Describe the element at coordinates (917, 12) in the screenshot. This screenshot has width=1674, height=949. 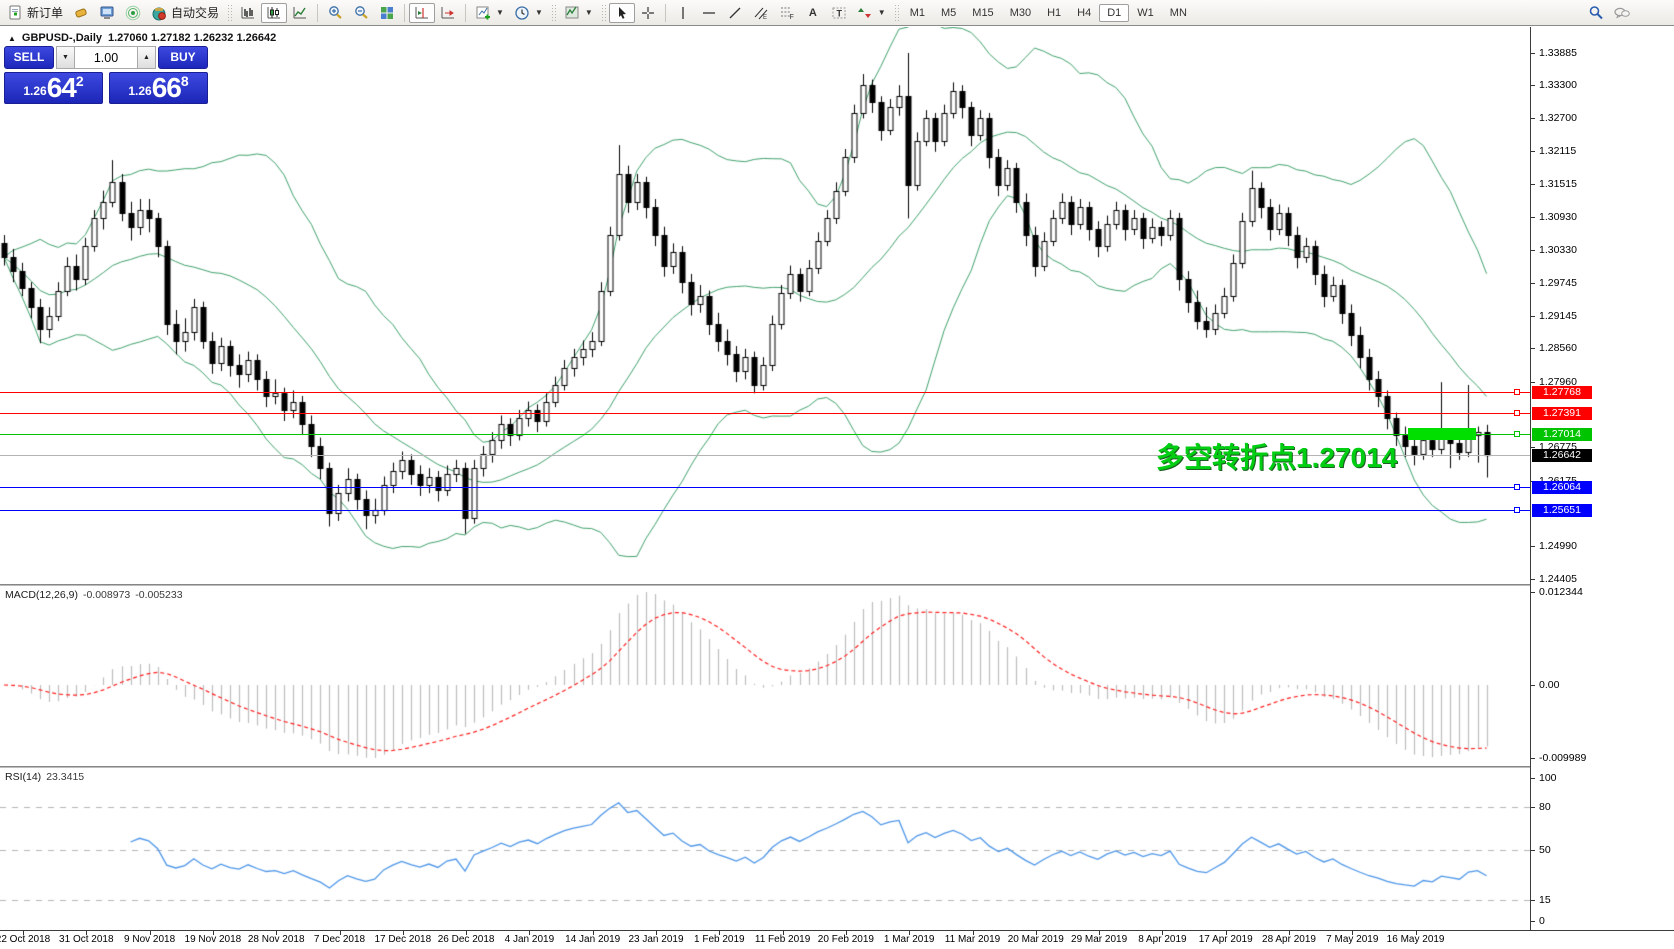
I see `timeframe-m1-button: M1` at that location.